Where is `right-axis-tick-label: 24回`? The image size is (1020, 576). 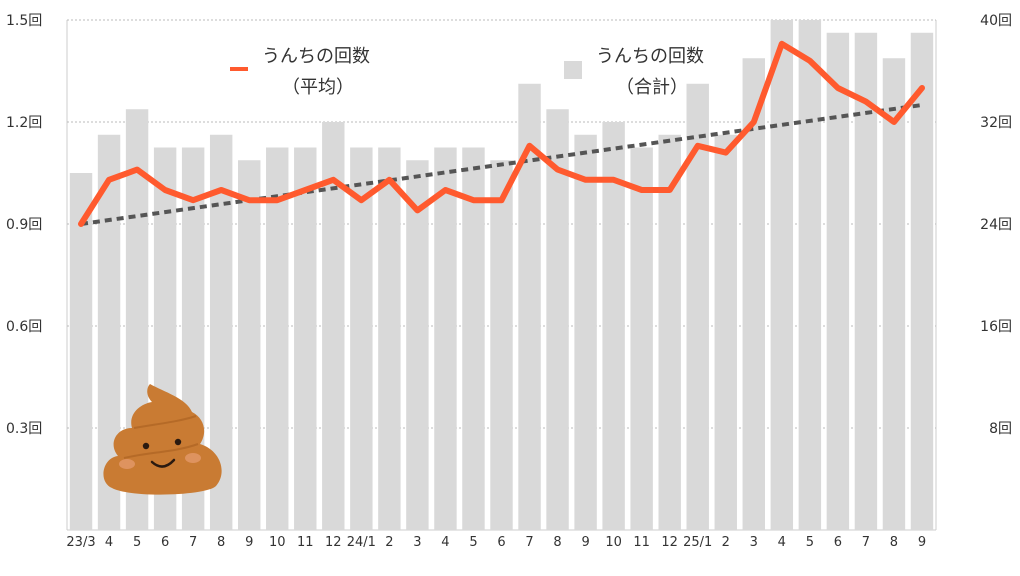
right-axis-tick-label: 24回 is located at coordinates (996, 225).